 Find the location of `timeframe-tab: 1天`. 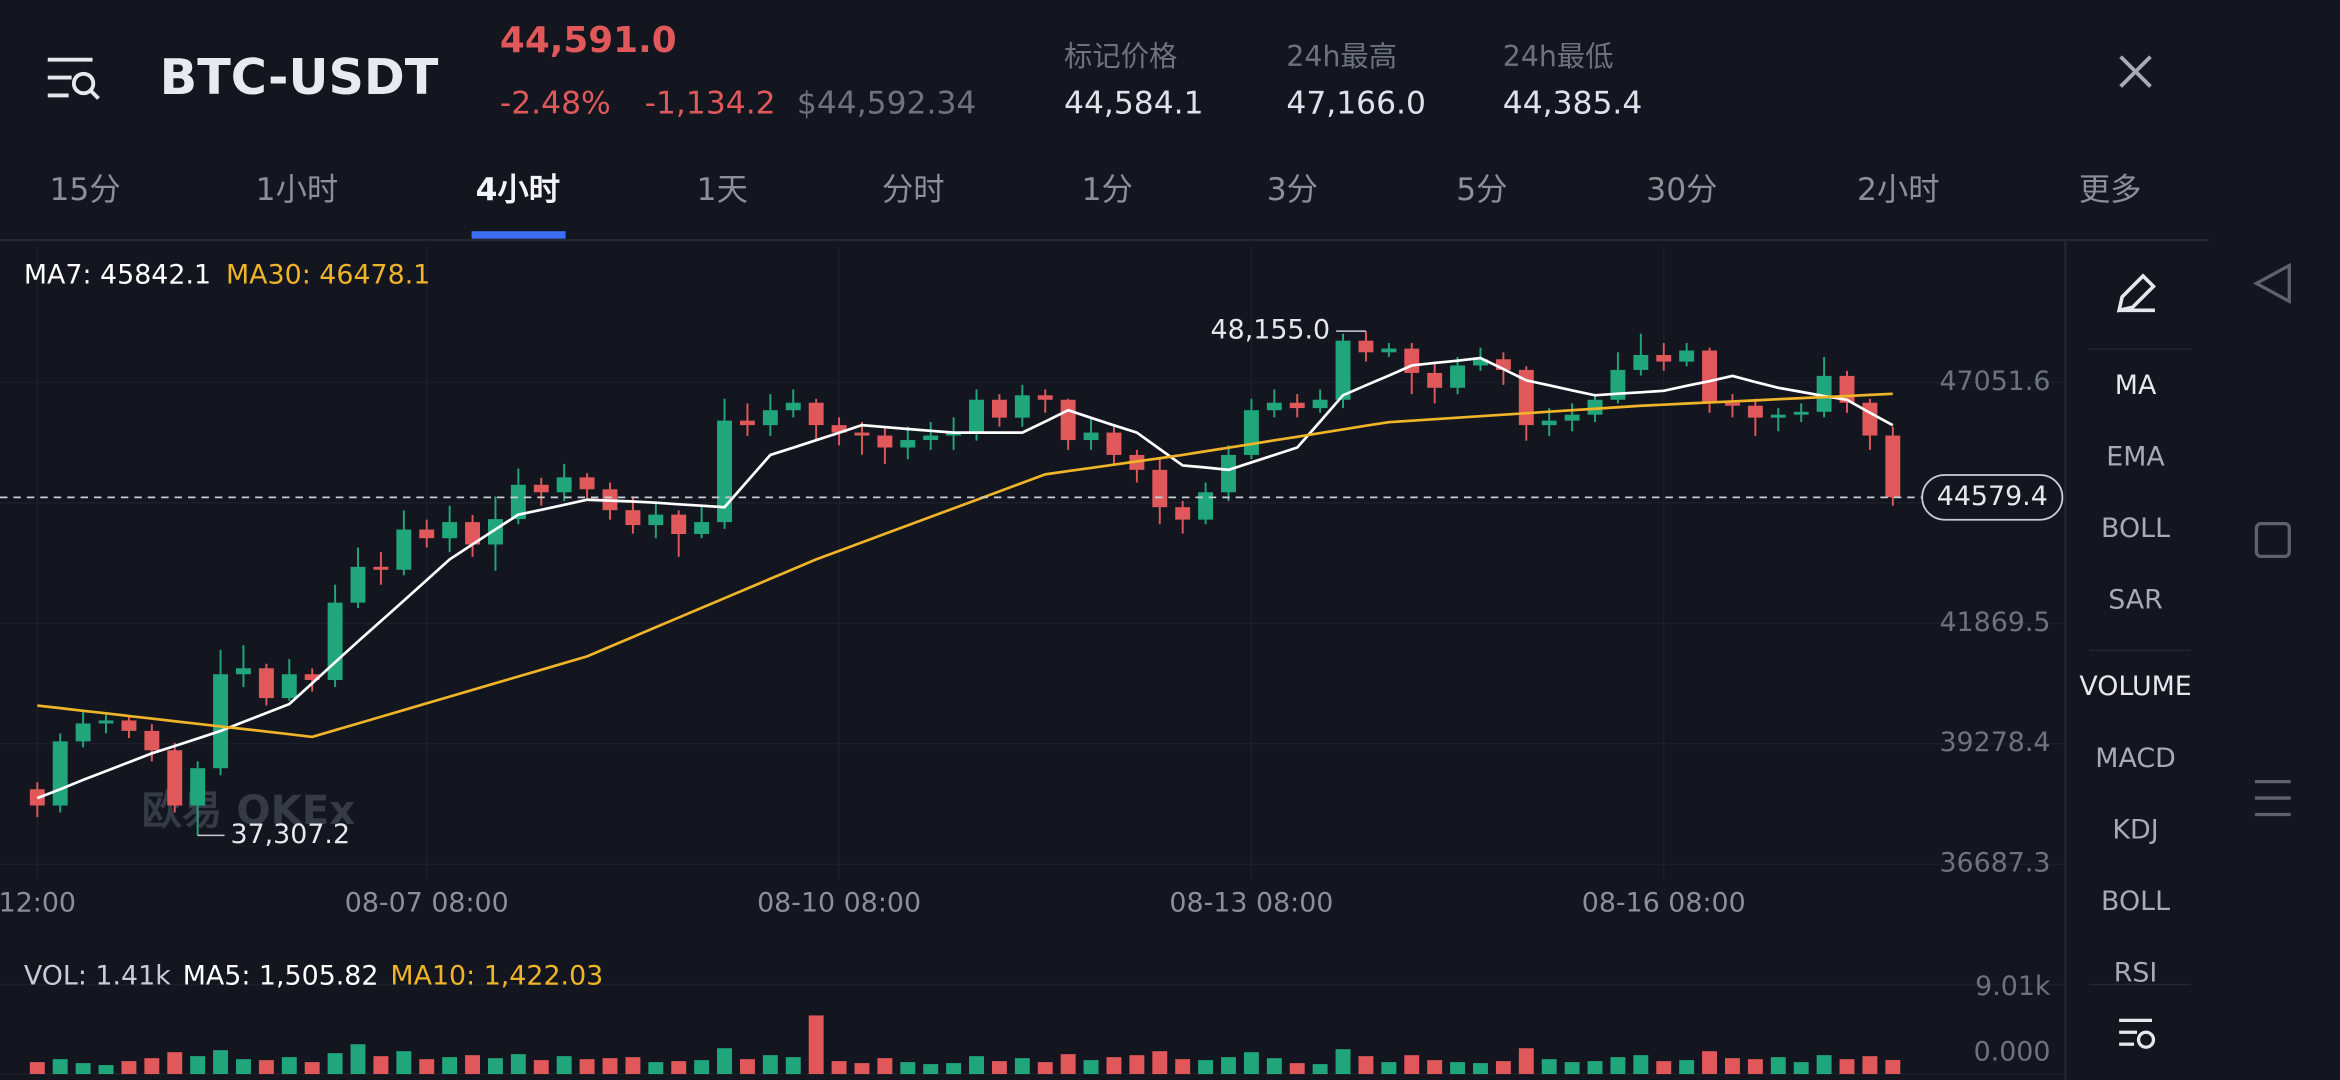

timeframe-tab: 1天 is located at coordinates (722, 190).